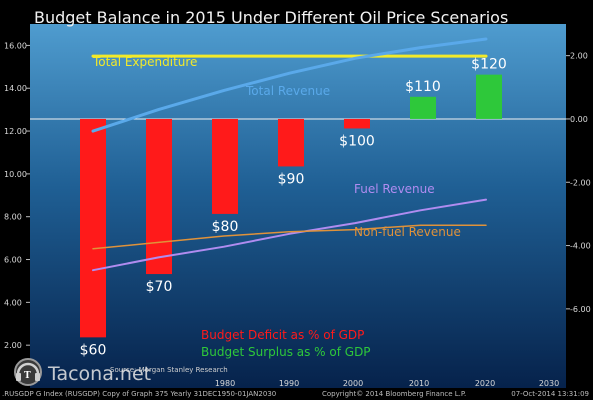 This screenshot has height=400, width=593. What do you see at coordinates (15, 131) in the screenshot?
I see `left-axis-tick: 12.00` at bounding box center [15, 131].